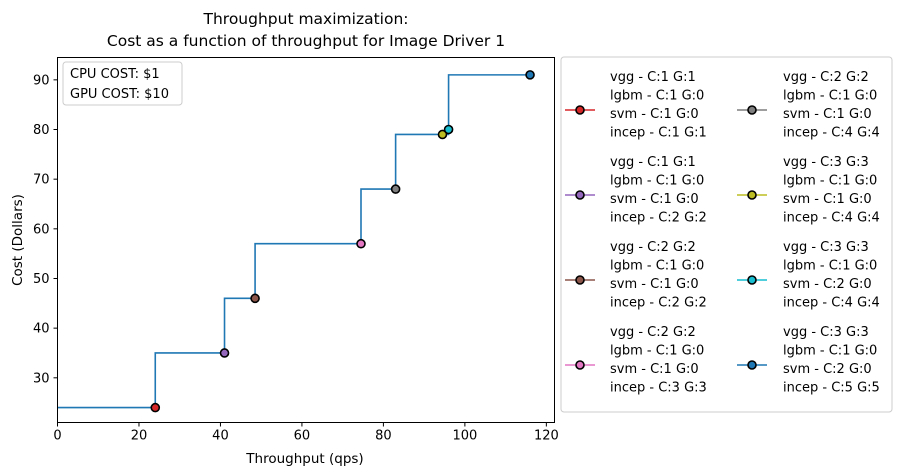 The height and width of the screenshot is (476, 901). What do you see at coordinates (304, 459) in the screenshot?
I see `x-axis-label: Throughput (qps)` at bounding box center [304, 459].